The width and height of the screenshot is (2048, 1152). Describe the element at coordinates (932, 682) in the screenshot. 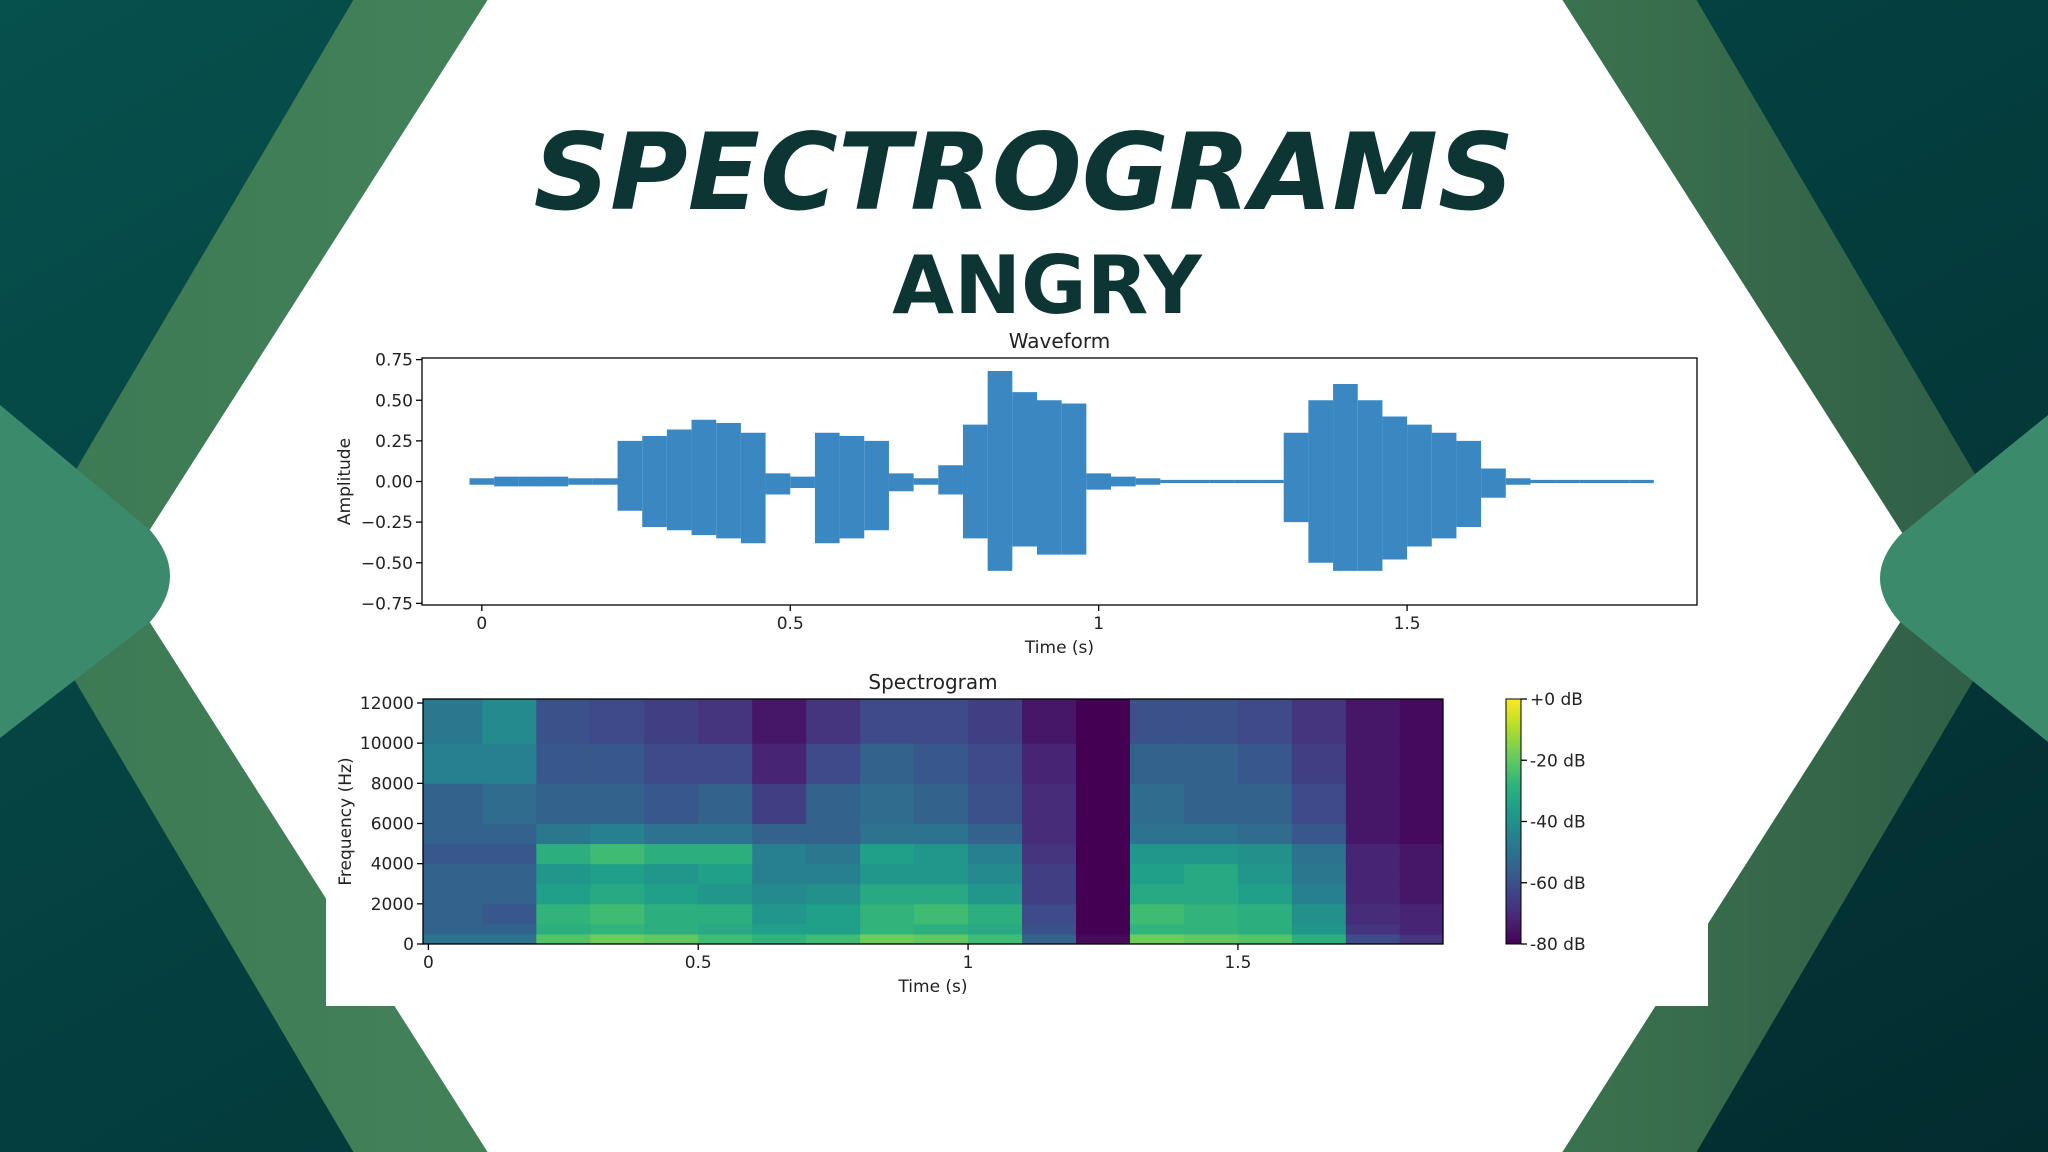

I see `chart-title: Spectrogram` at that location.